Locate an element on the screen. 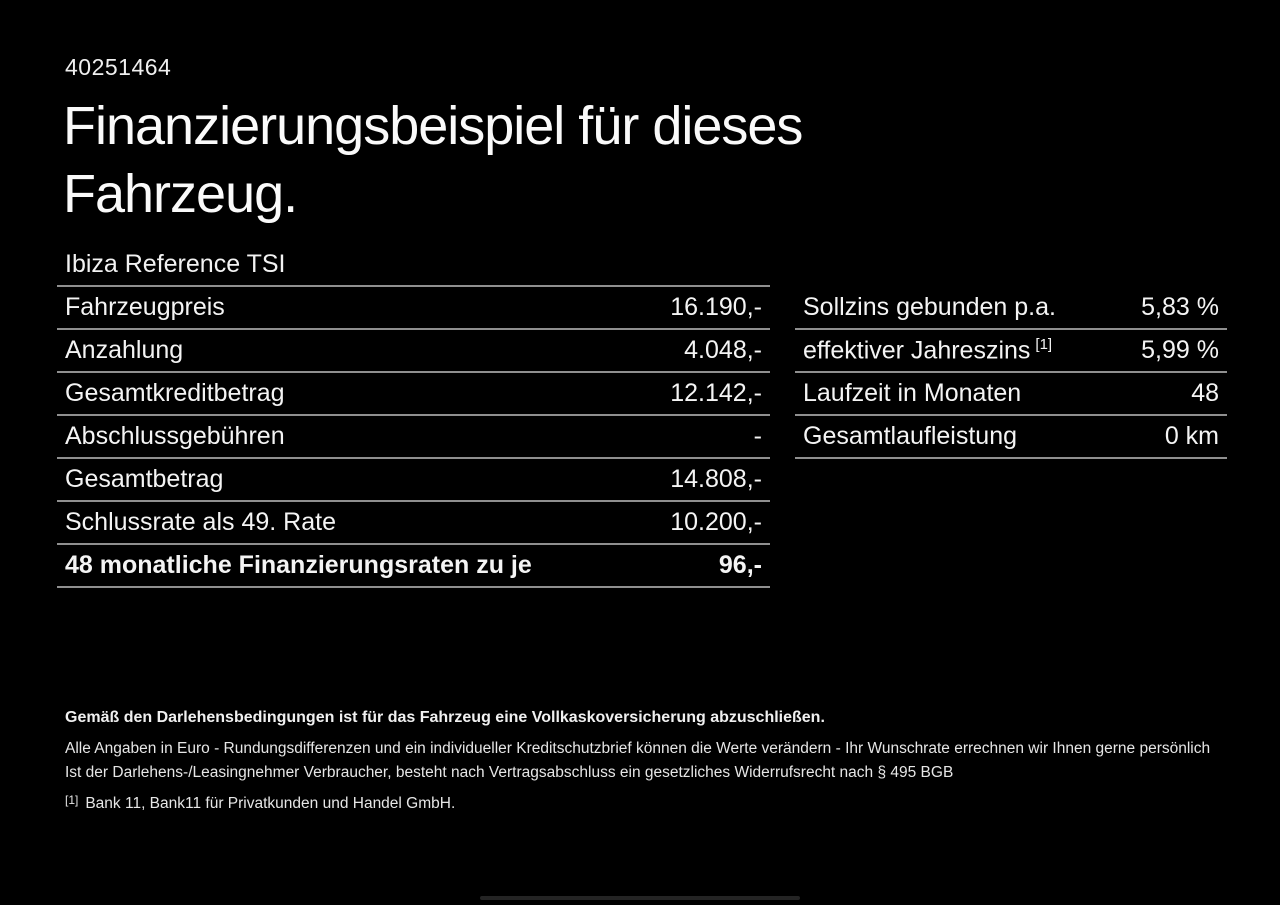 The height and width of the screenshot is (905, 1280). table-row: Laufzeit in Monaten 48 is located at coordinates (1011, 394).